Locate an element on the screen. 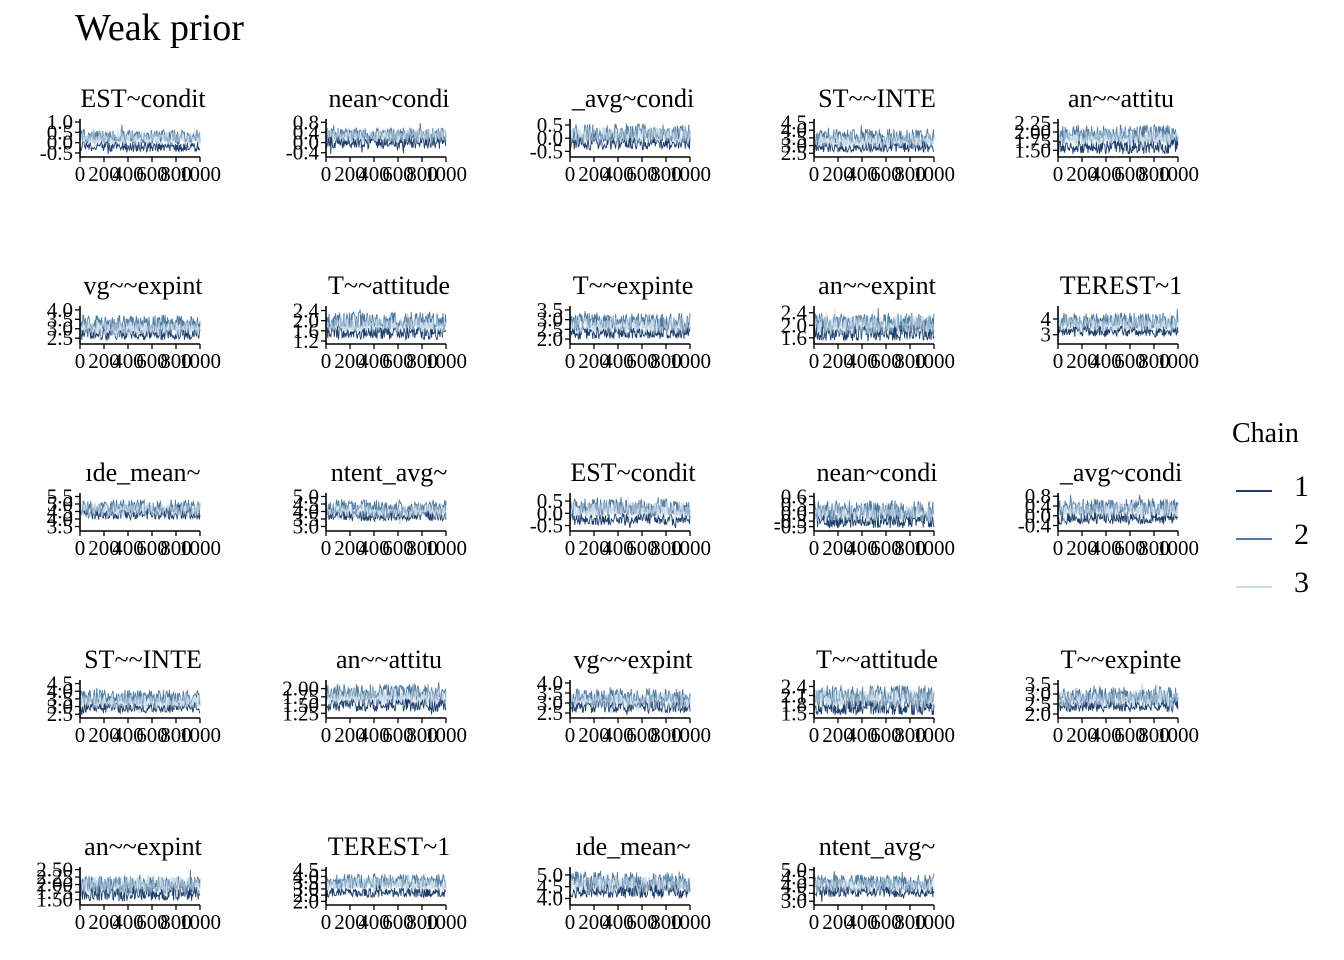 The height and width of the screenshot is (960, 1344). y-tick-label: 1.6 is located at coordinates (306, 331).